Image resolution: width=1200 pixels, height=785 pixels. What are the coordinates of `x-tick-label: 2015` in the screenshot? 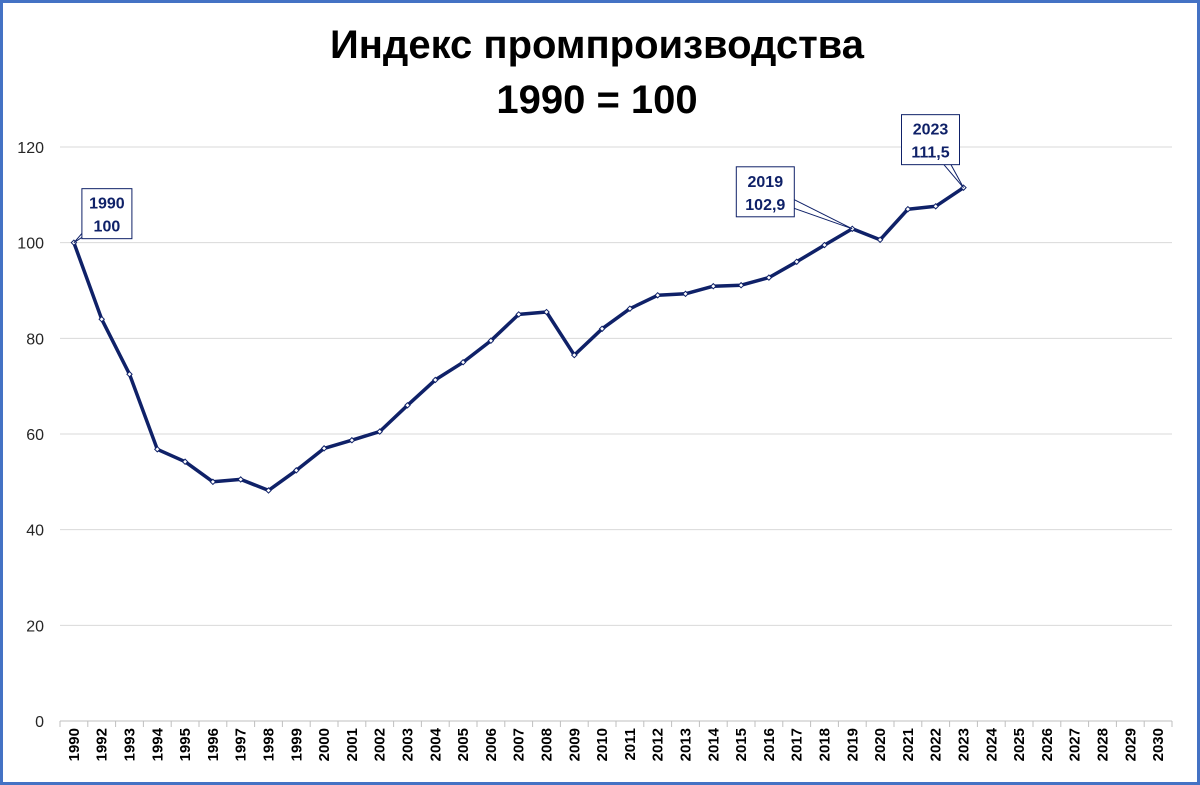 It's located at (741, 744).